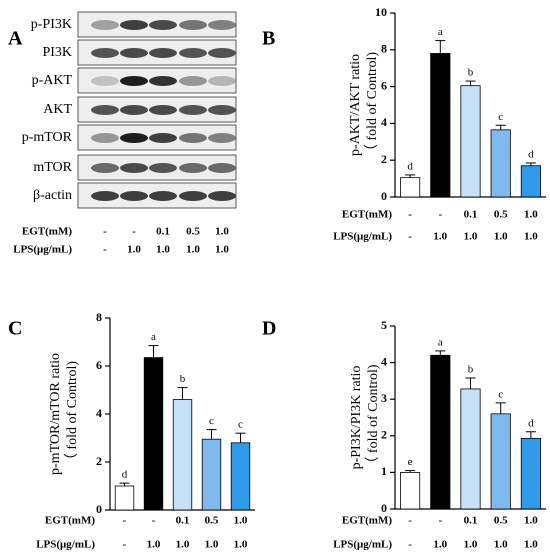 The image size is (550, 558). I want to click on panel-label: B, so click(268, 39).